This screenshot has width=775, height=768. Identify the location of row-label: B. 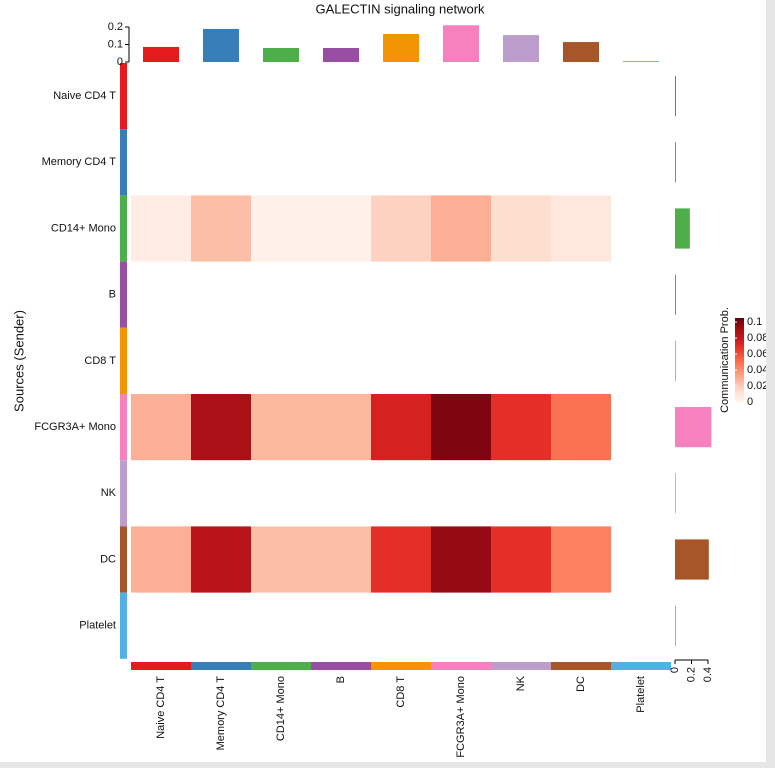
(112, 295).